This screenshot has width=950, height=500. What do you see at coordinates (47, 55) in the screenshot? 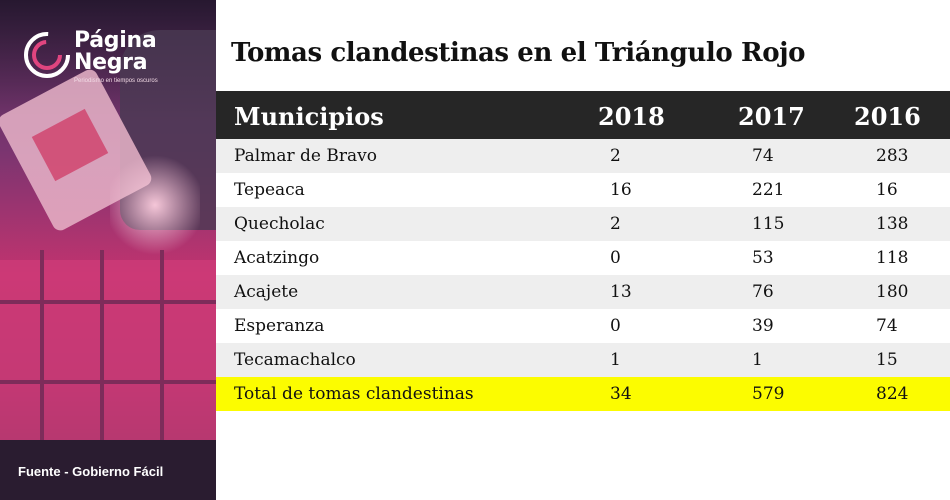
I see `logo-ring-icon` at bounding box center [47, 55].